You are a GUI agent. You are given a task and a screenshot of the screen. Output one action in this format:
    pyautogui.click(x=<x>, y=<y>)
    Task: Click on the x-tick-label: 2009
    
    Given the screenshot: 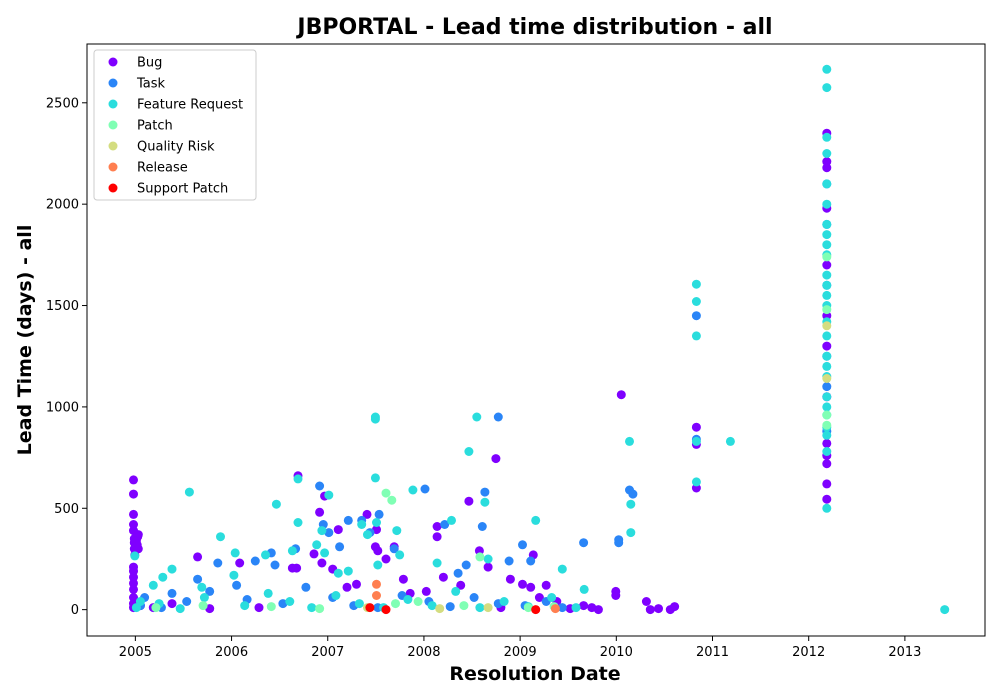 What is the action you would take?
    pyautogui.click(x=520, y=652)
    